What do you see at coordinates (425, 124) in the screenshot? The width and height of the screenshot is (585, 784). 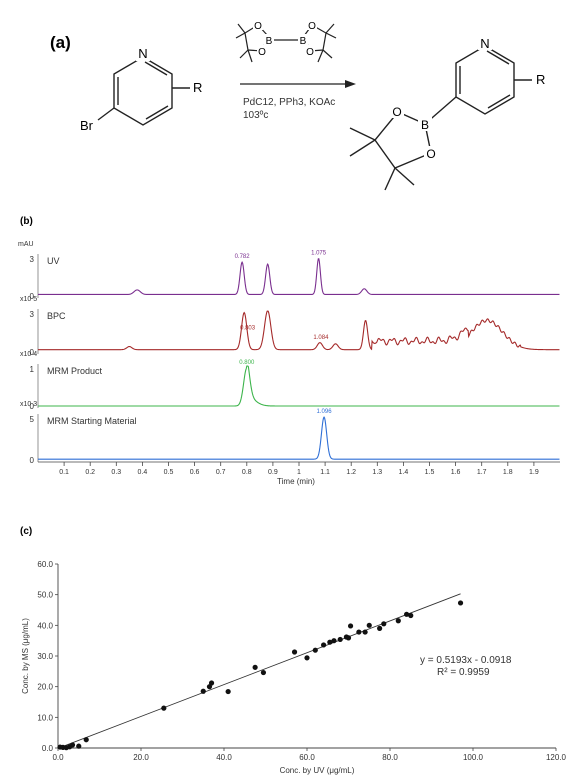 I see `product-b-mask` at bounding box center [425, 124].